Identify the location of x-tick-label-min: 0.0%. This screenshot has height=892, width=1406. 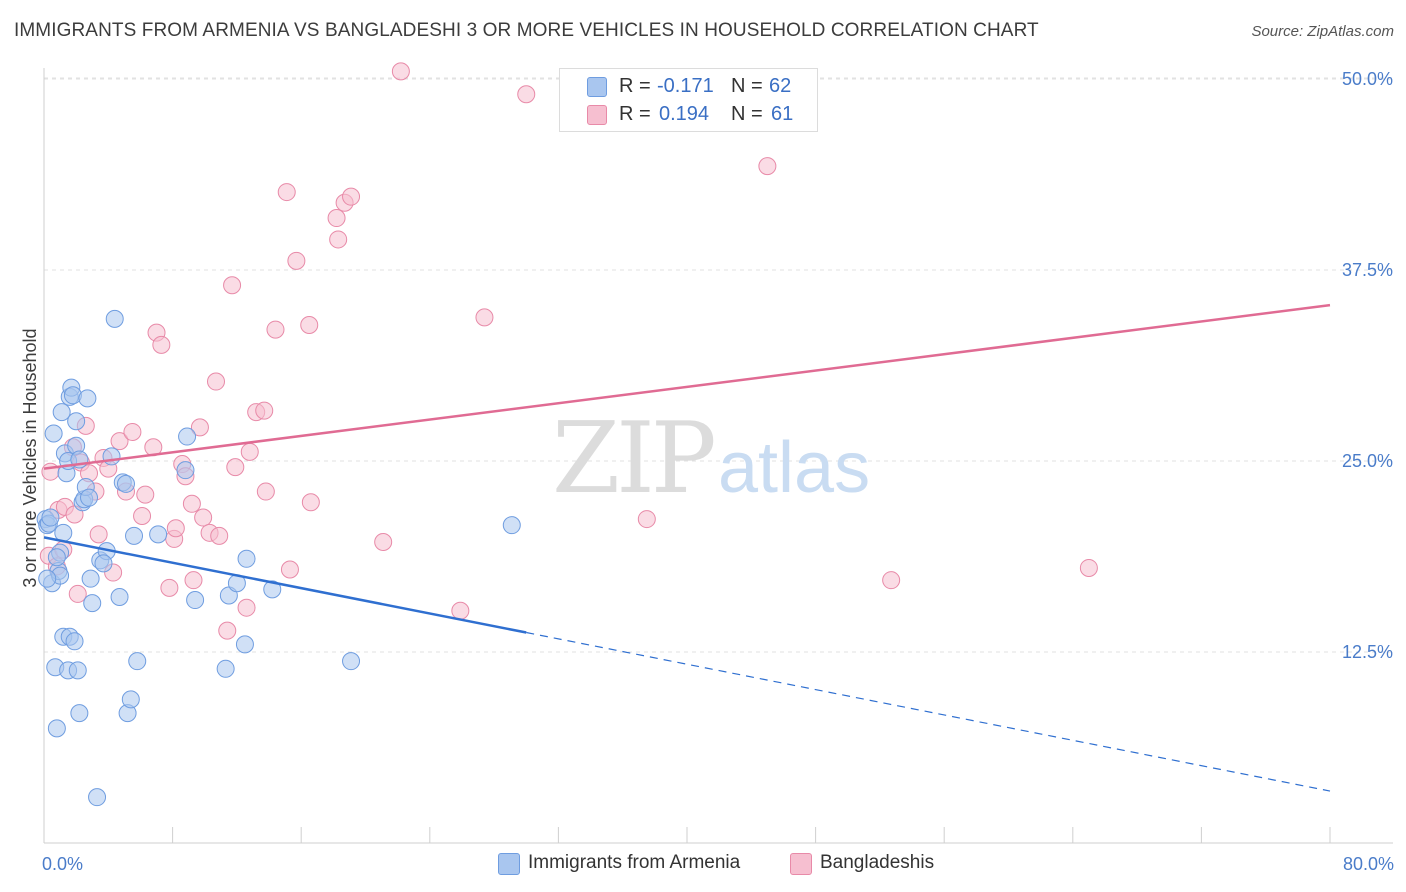
(62, 864).